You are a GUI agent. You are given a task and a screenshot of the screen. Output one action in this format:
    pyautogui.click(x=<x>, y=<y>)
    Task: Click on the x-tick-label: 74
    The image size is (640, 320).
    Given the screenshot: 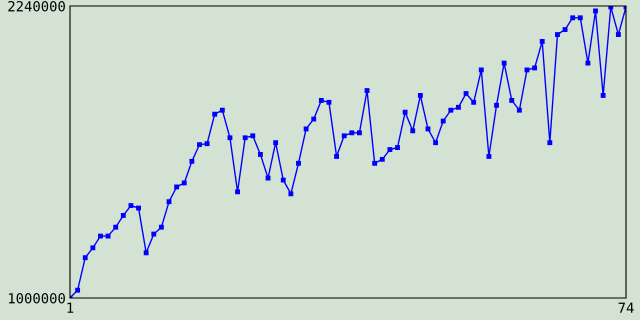 What is the action you would take?
    pyautogui.click(x=626, y=307)
    